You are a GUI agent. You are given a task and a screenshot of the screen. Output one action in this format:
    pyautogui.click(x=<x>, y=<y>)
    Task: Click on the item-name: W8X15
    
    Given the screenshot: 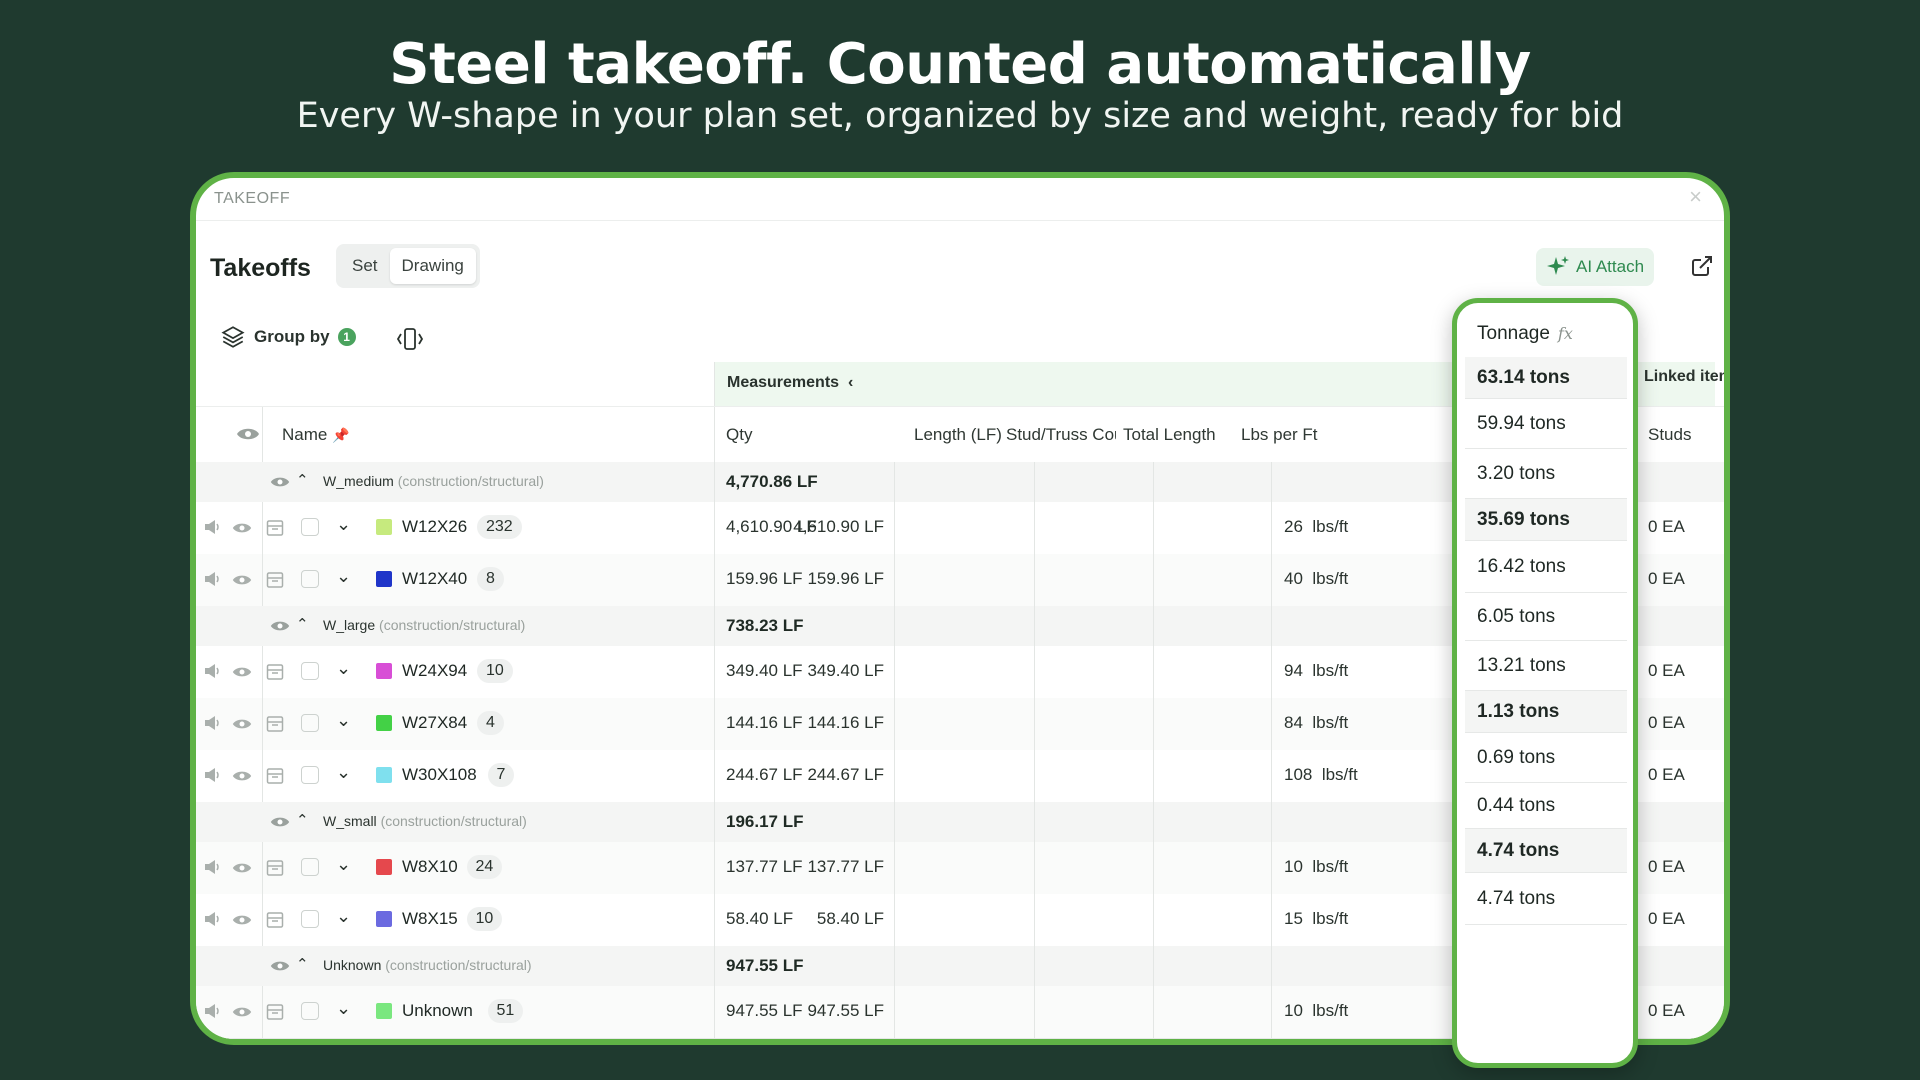 What is the action you would take?
    pyautogui.click(x=430, y=918)
    